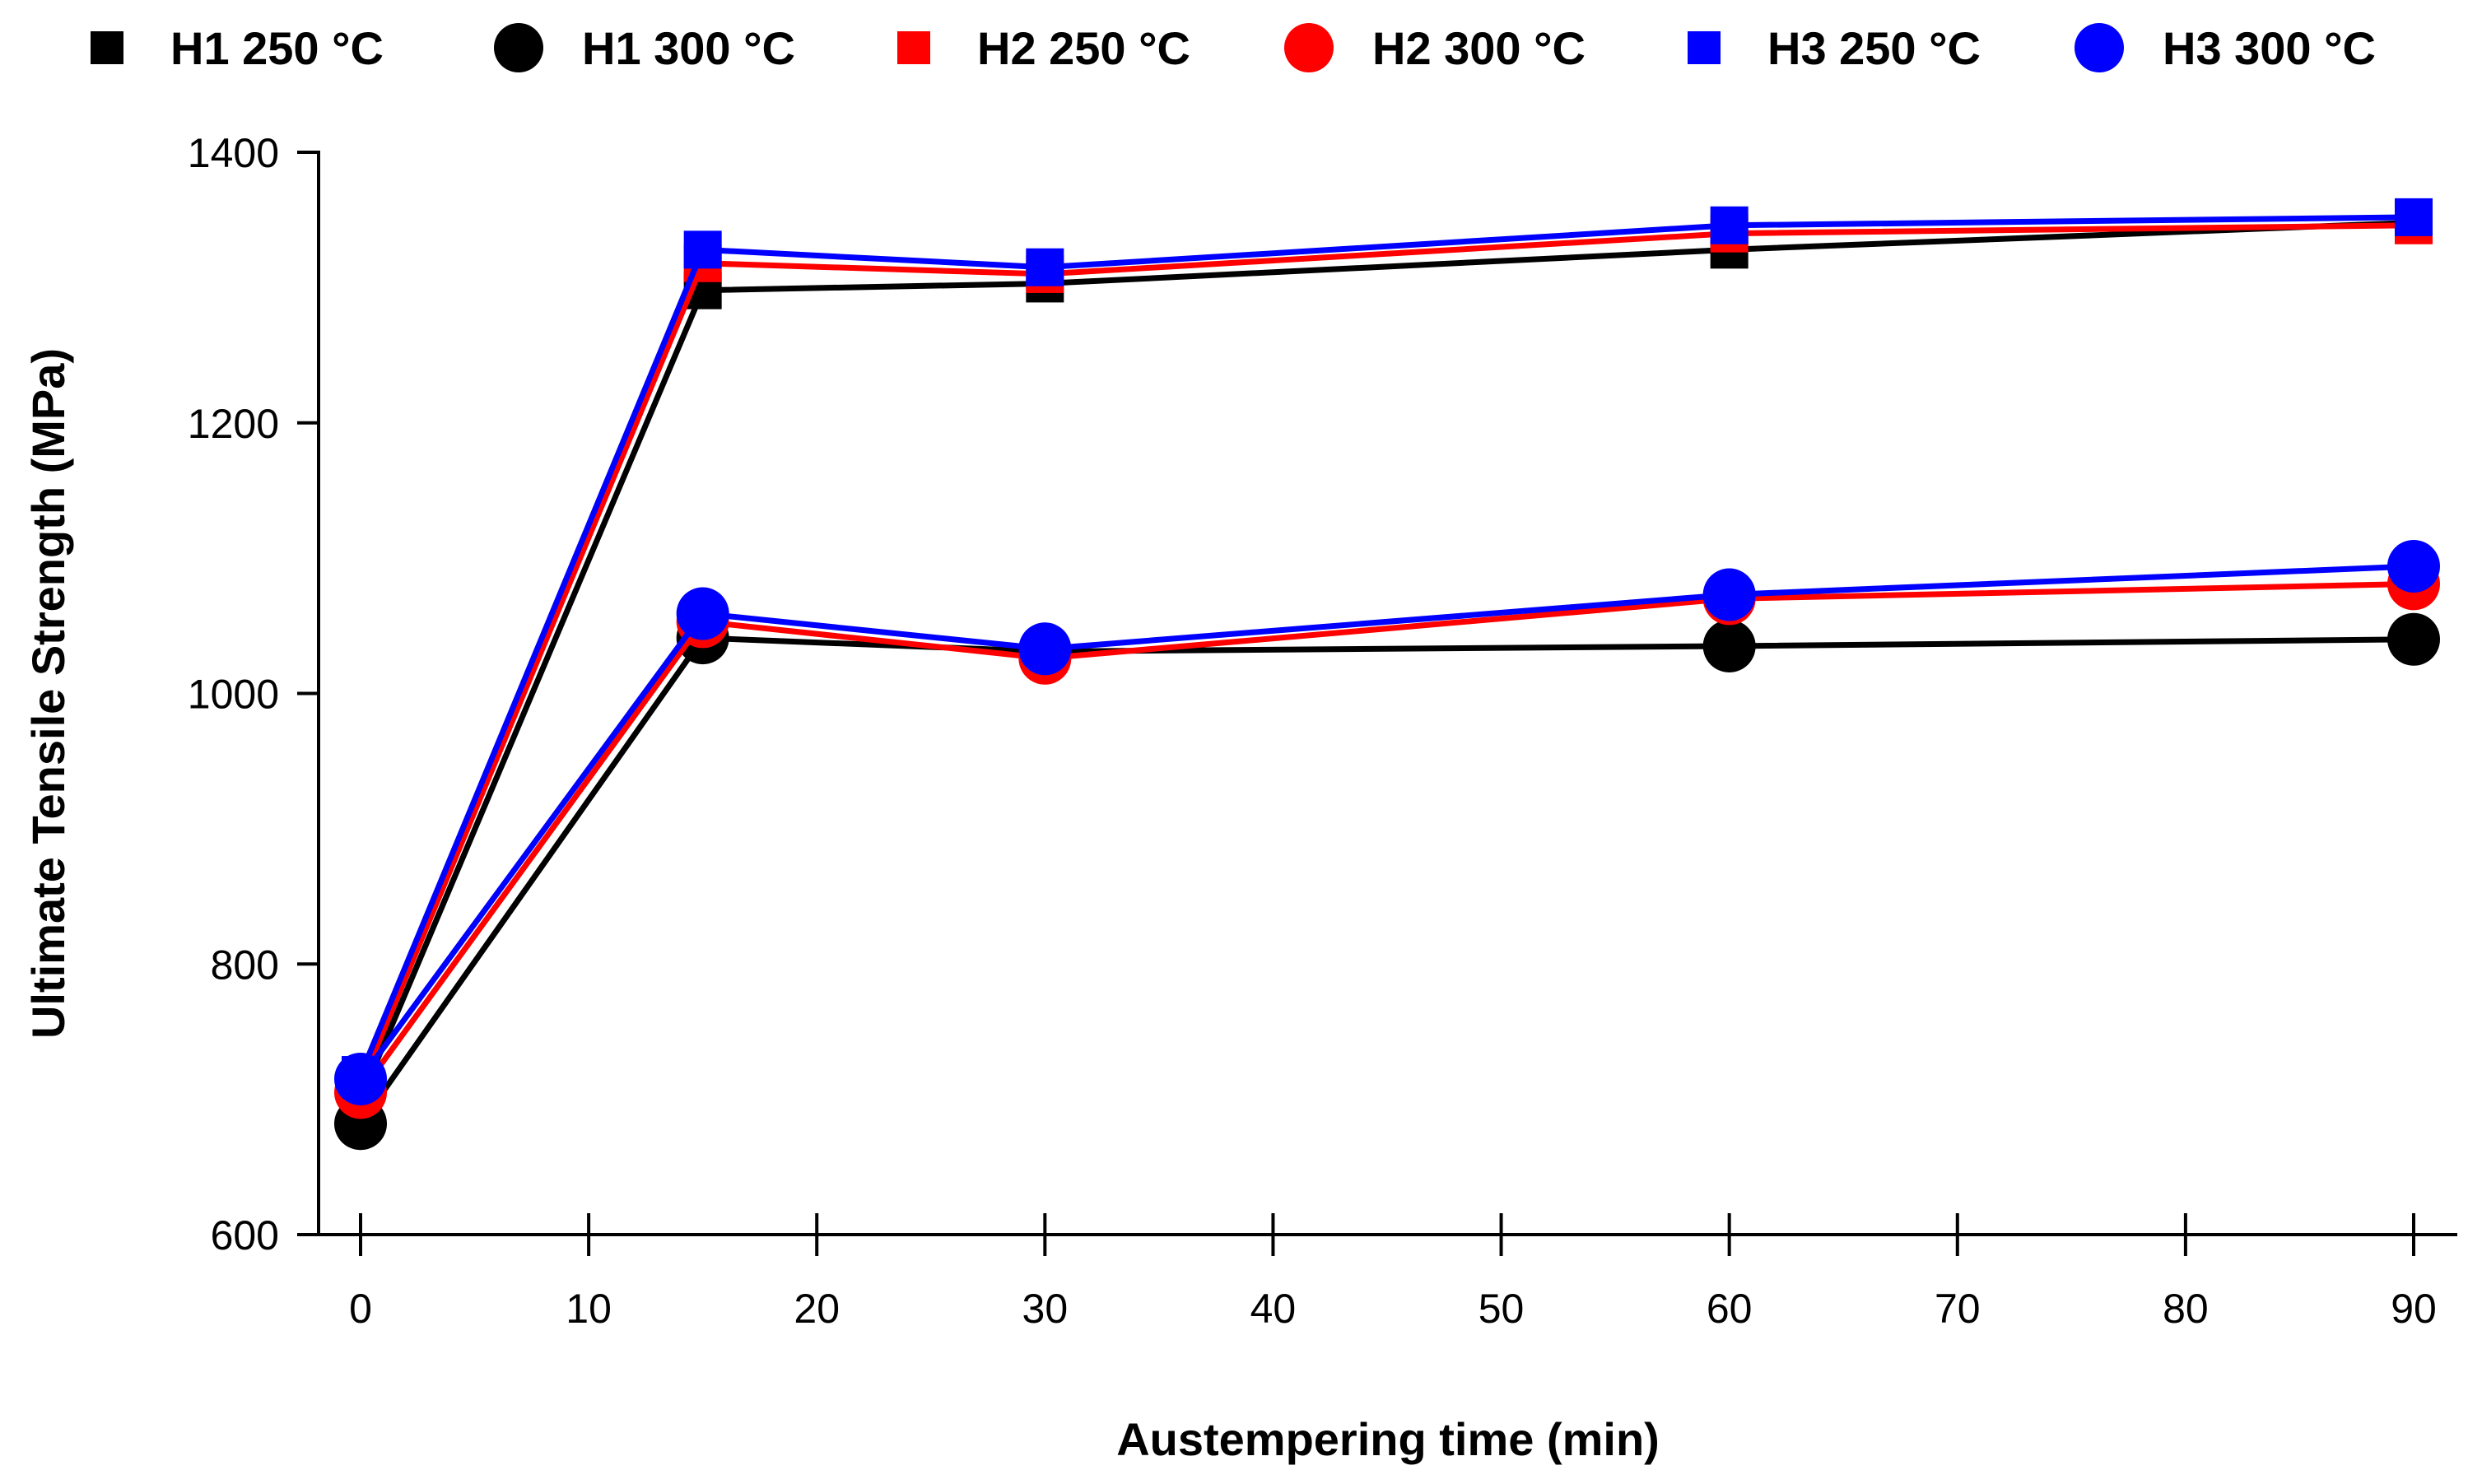 Image resolution: width=2468 pixels, height=1484 pixels. What do you see at coordinates (1045, 1309) in the screenshot?
I see `x-tick-label: 30` at bounding box center [1045, 1309].